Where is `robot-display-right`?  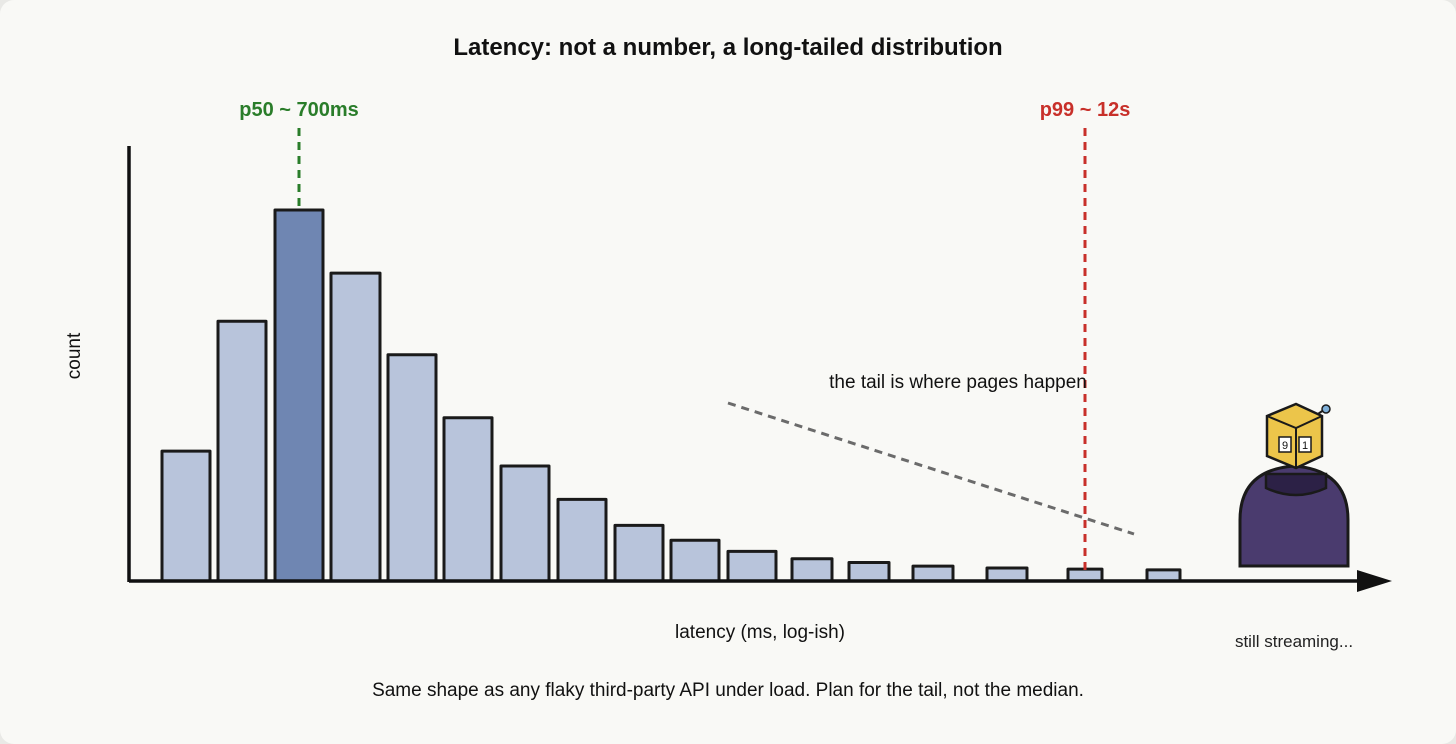
robot-display-right is located at coordinates (1305, 444).